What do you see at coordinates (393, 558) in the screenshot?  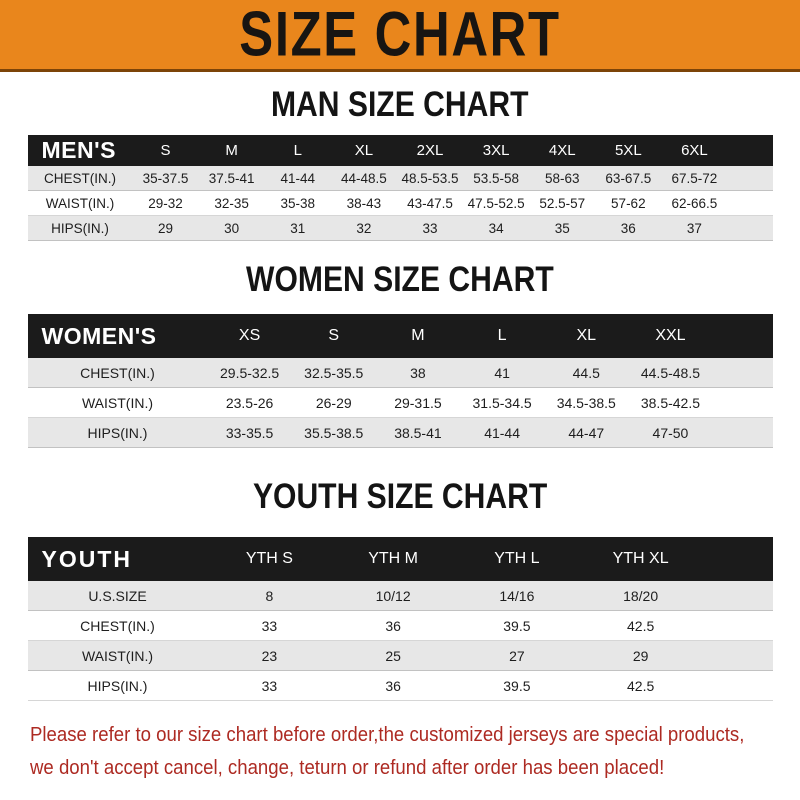 I see `size-column-header: YTH M` at bounding box center [393, 558].